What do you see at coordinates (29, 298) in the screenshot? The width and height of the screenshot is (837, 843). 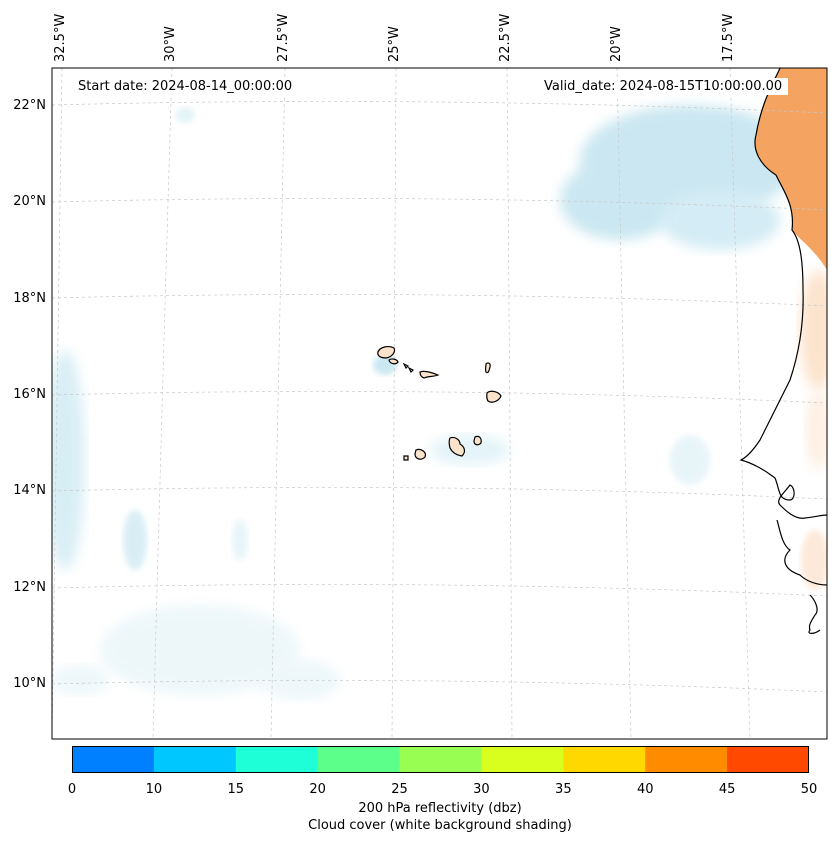 I see `lat-label: 18°N` at bounding box center [29, 298].